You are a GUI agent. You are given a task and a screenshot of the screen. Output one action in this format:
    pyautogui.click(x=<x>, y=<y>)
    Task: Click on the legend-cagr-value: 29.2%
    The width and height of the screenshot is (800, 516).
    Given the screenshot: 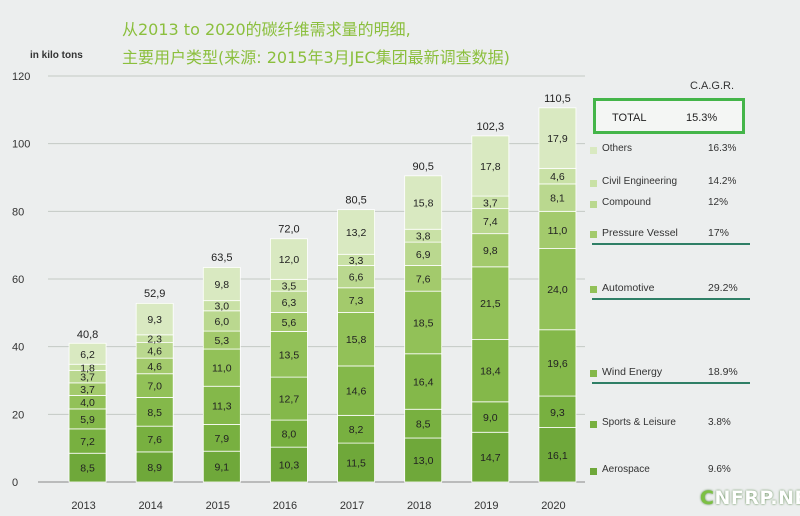 What is the action you would take?
    pyautogui.click(x=723, y=288)
    